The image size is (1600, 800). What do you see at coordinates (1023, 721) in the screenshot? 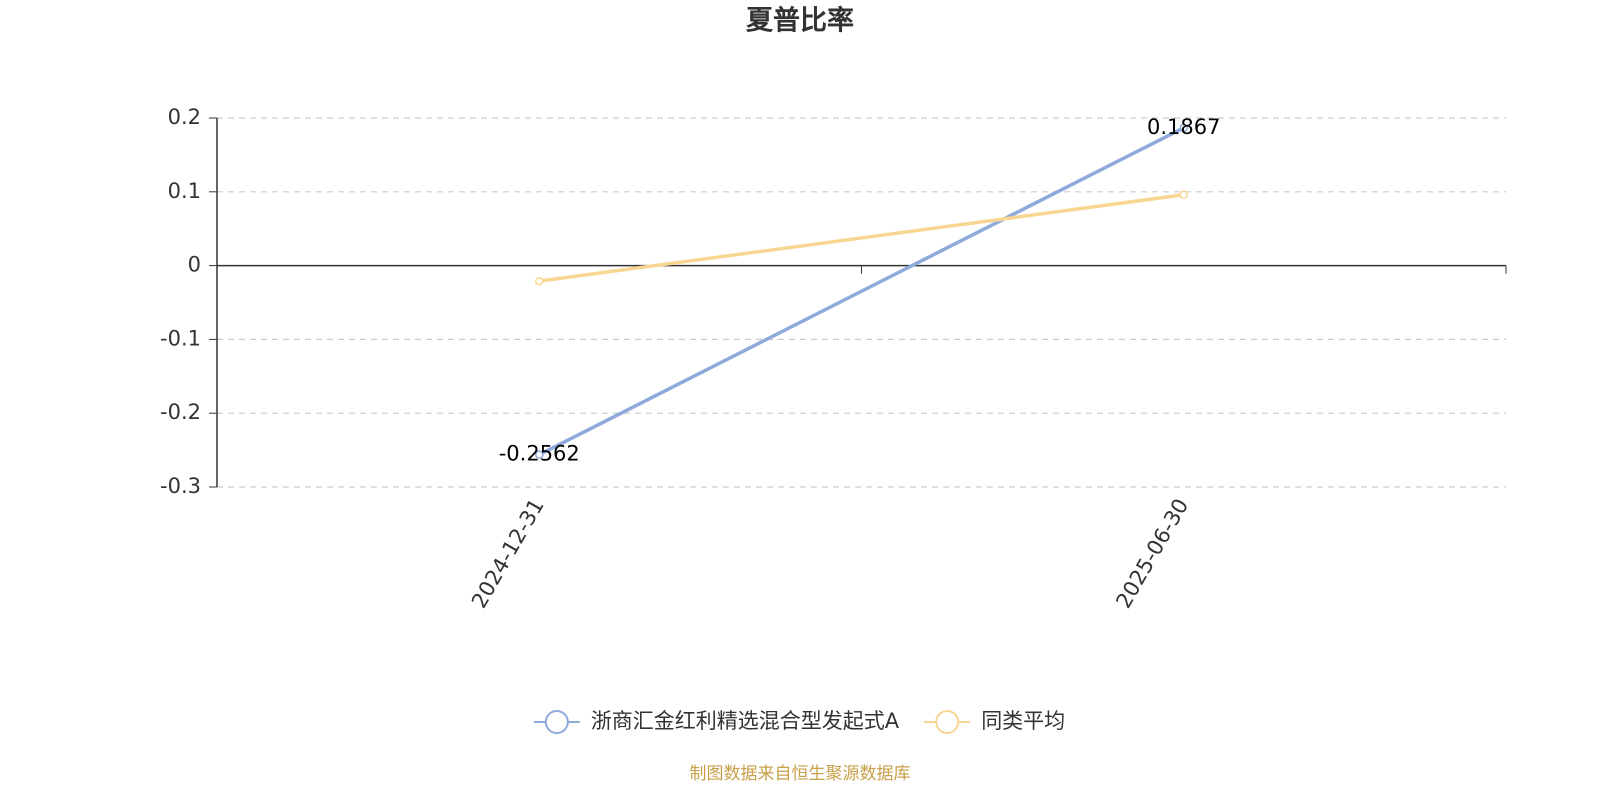
I see `legend-label: 同类平均` at bounding box center [1023, 721].